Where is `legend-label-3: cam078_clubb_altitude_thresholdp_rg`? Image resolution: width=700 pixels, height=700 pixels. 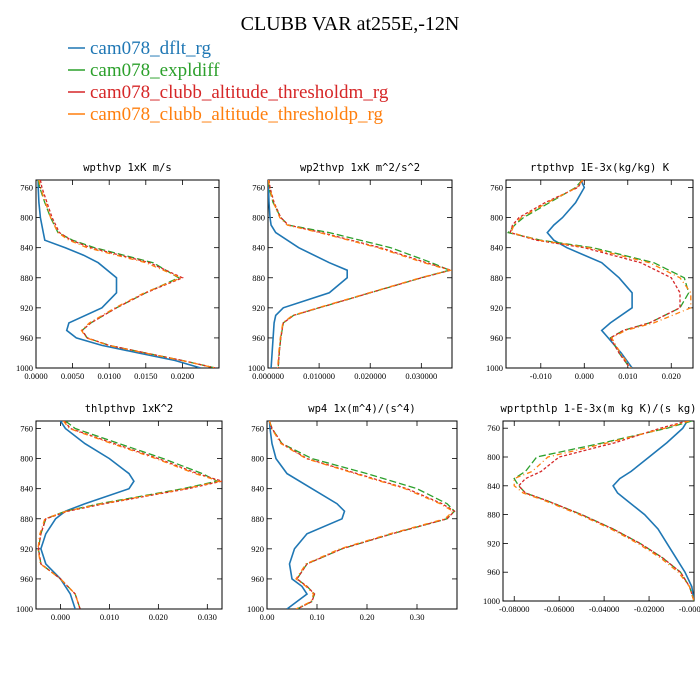 legend-label-3: cam078_clubb_altitude_thresholdp_rg is located at coordinates (237, 114).